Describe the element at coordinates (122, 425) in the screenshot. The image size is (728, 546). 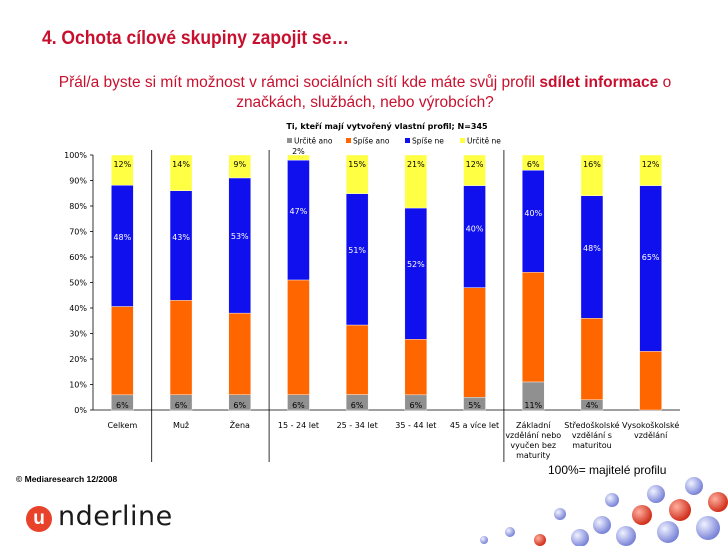
I see `category-label: Celkem` at that location.